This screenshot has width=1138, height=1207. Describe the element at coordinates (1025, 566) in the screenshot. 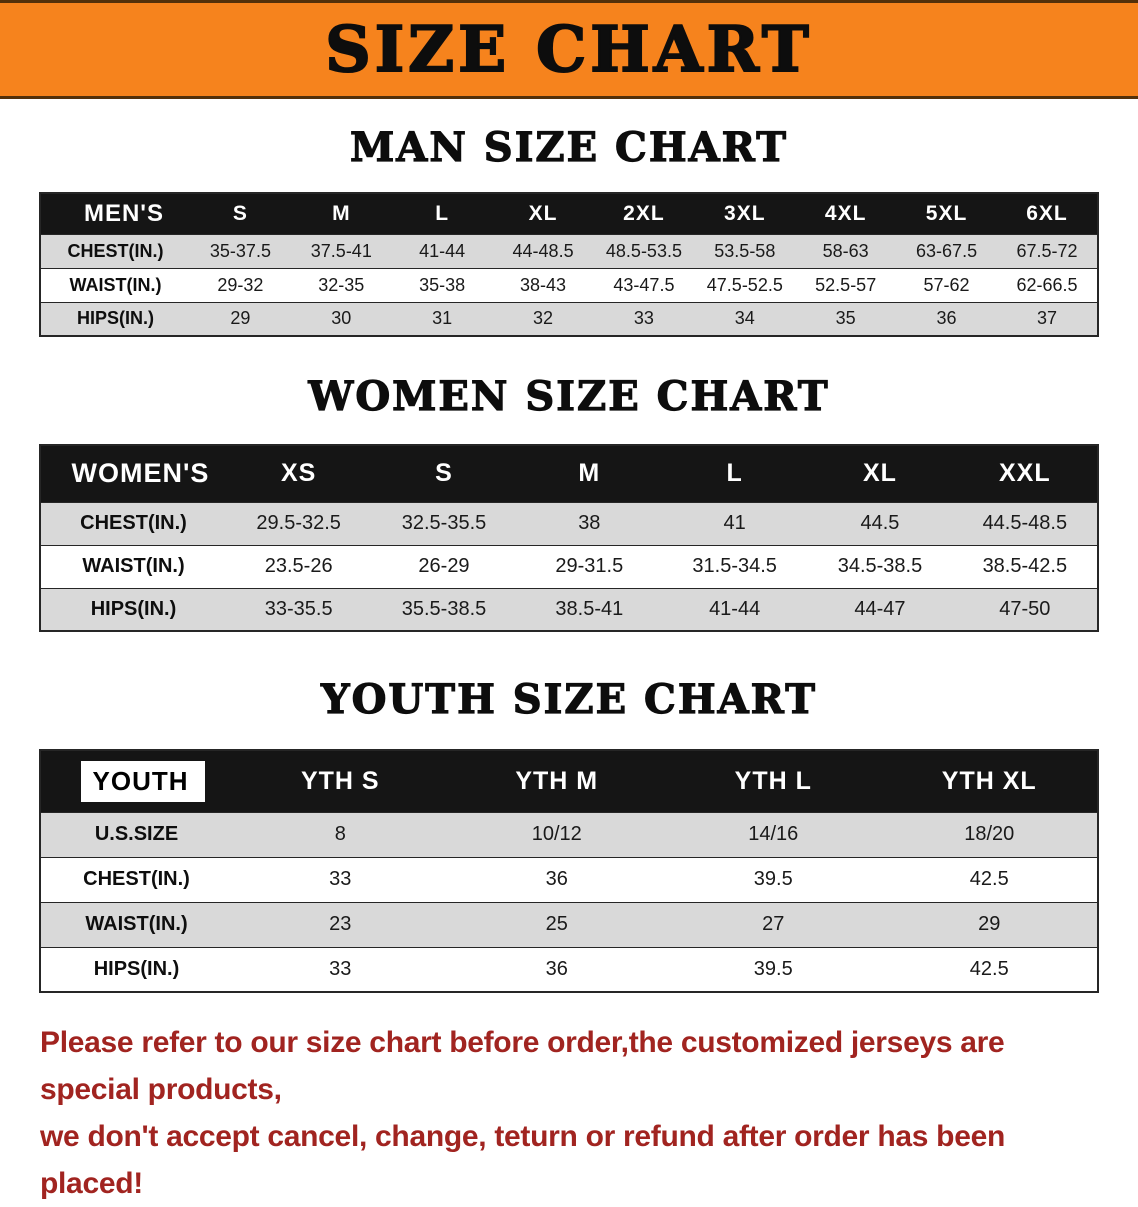

I see `size-value-cell: 38.5-42.5` at that location.